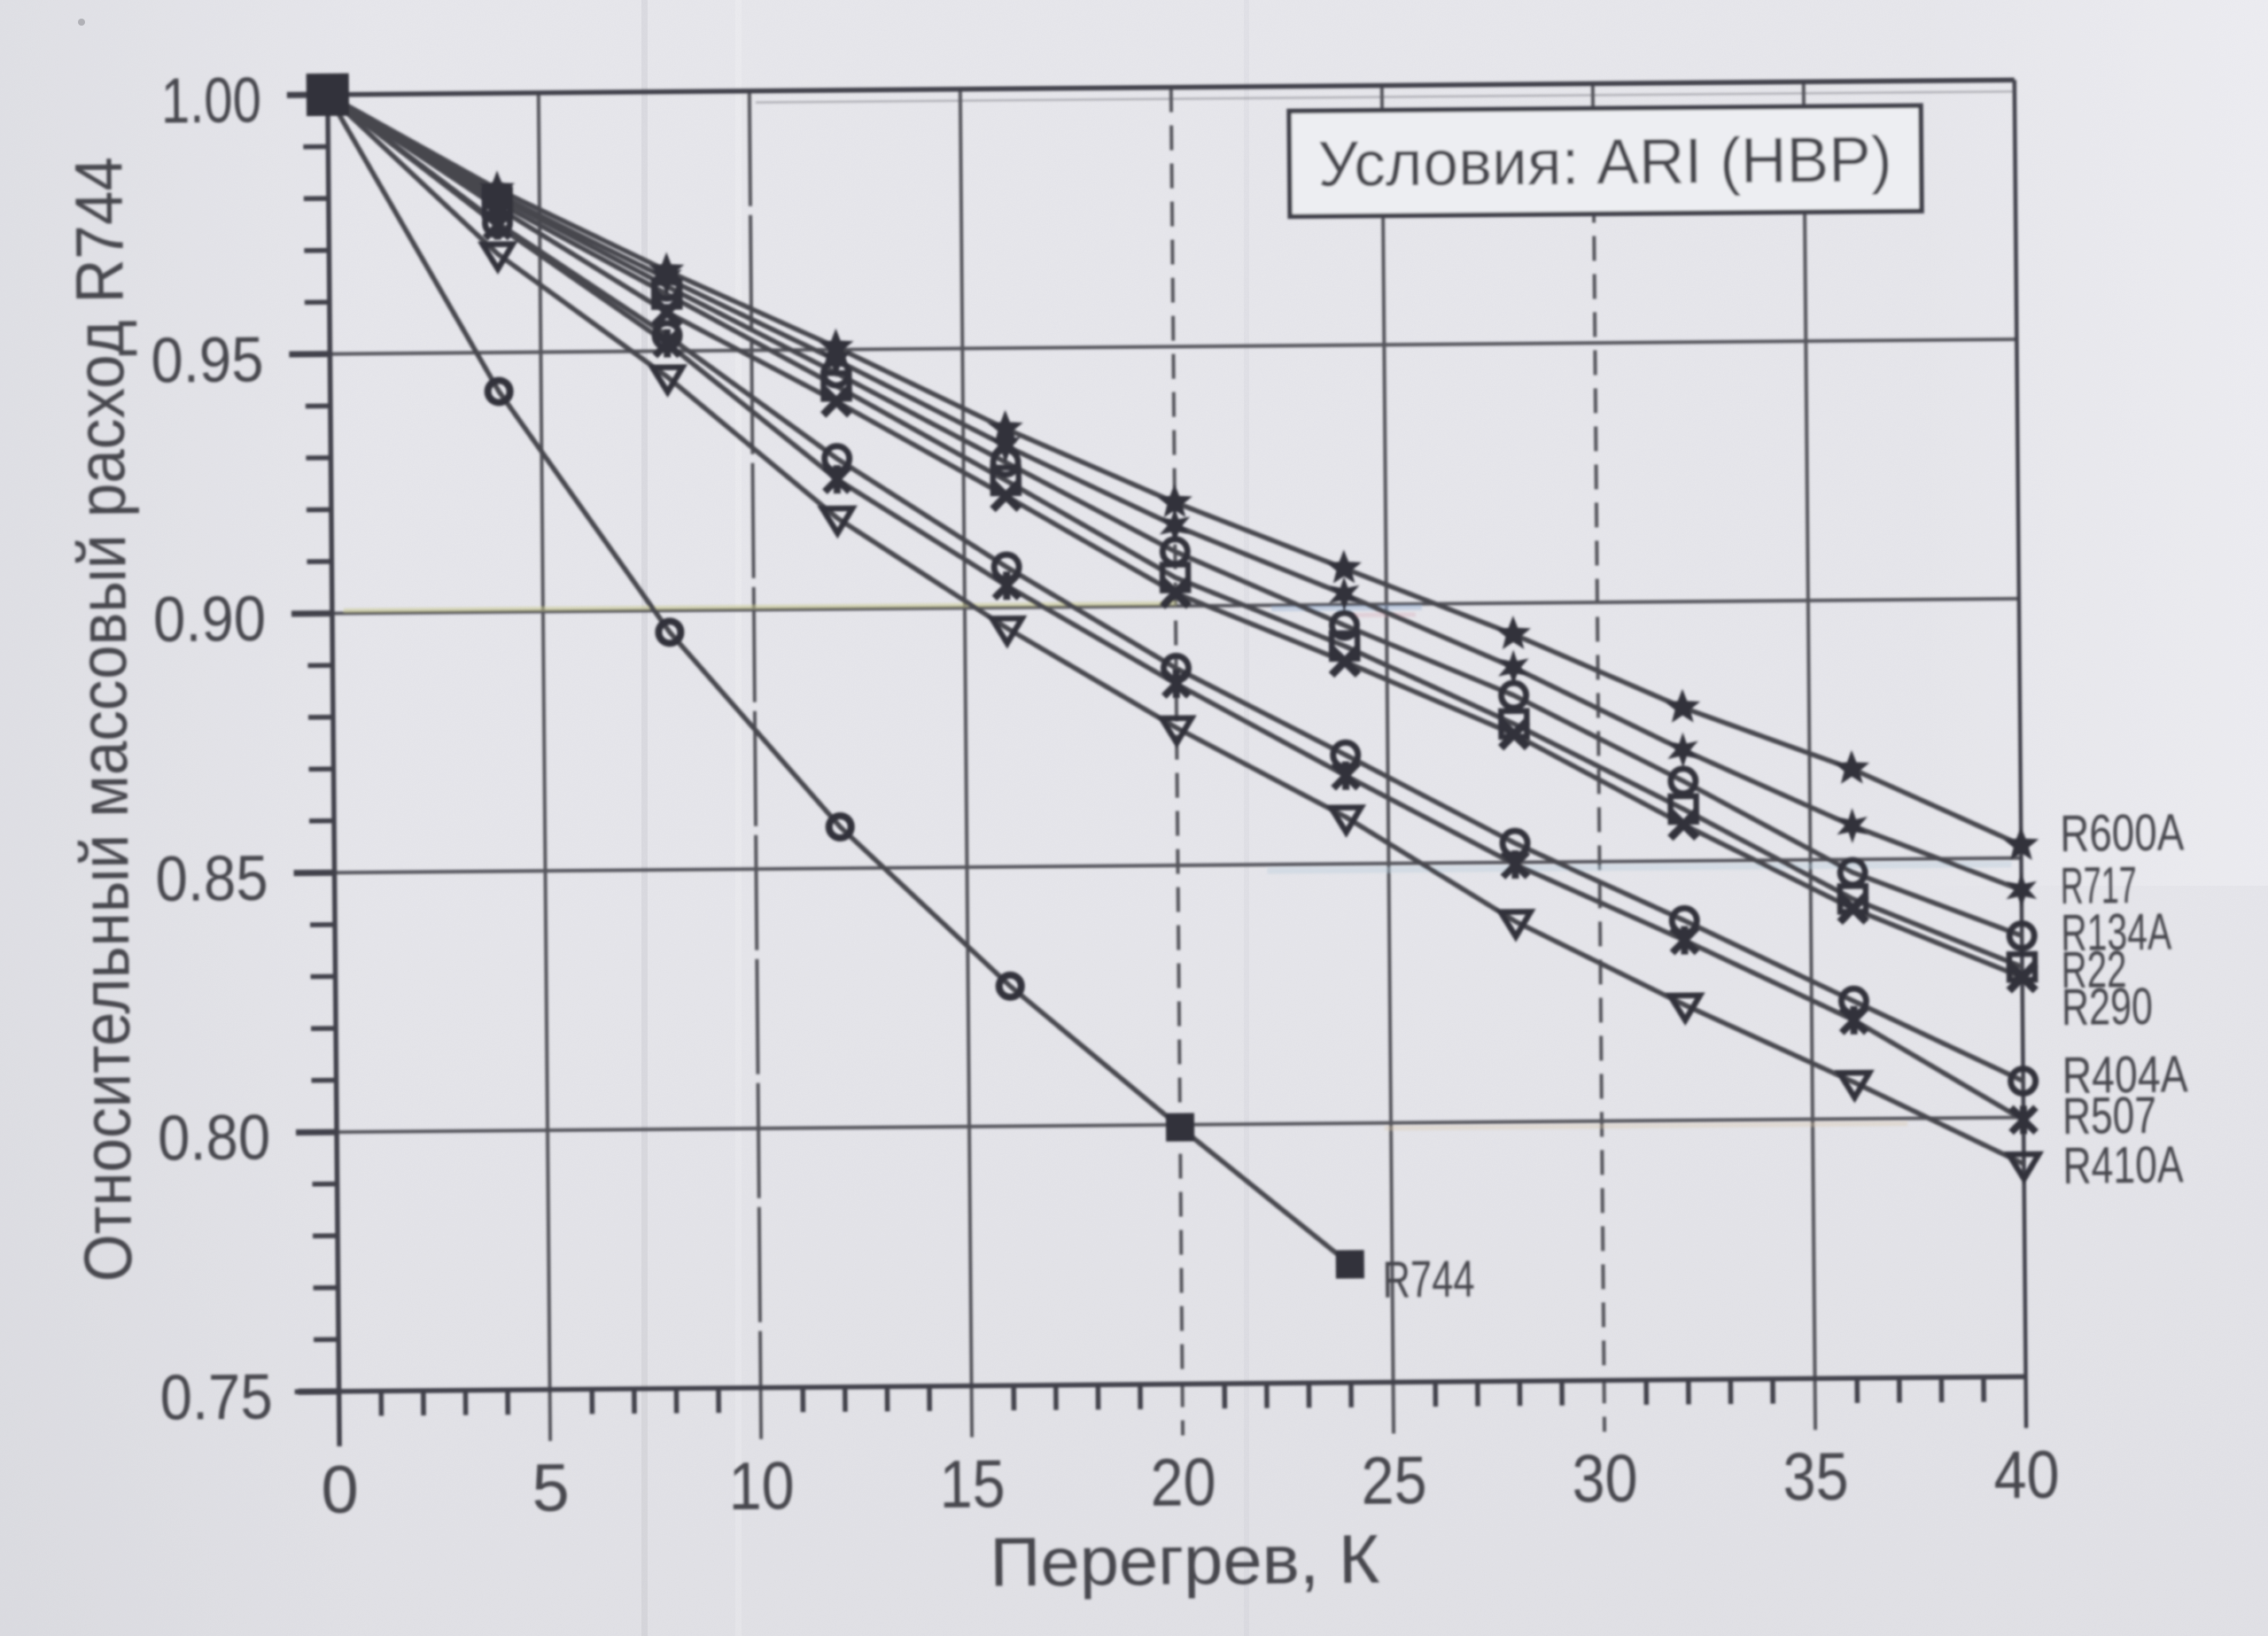 This screenshot has width=2268, height=1636. I want to click on svg-text: 20, so click(1183, 1483).